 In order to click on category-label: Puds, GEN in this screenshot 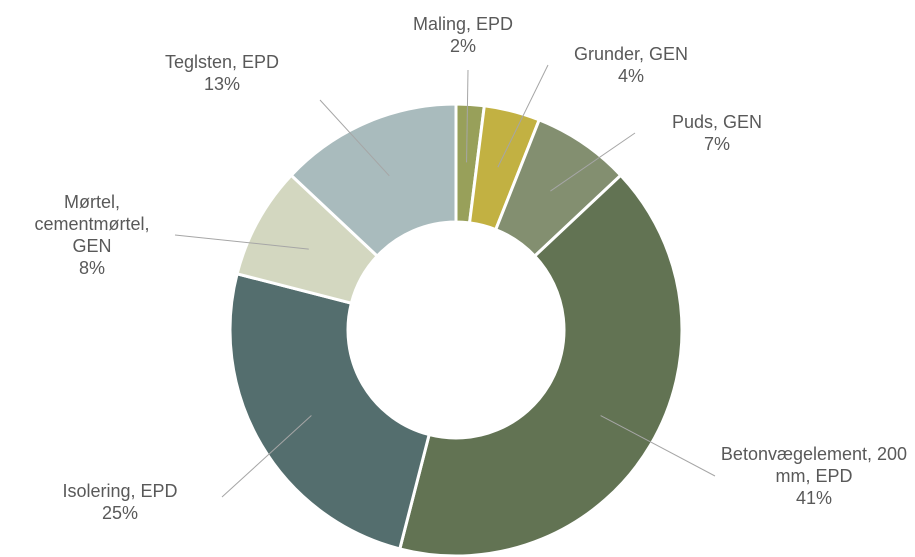, I will do `click(717, 122)`.